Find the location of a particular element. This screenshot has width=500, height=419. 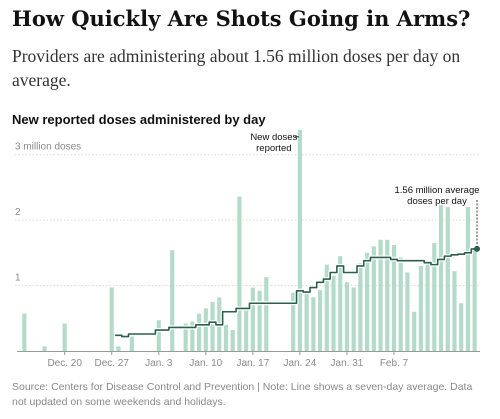

annotation-average-text: 1.56 million average is located at coordinates (436, 190).